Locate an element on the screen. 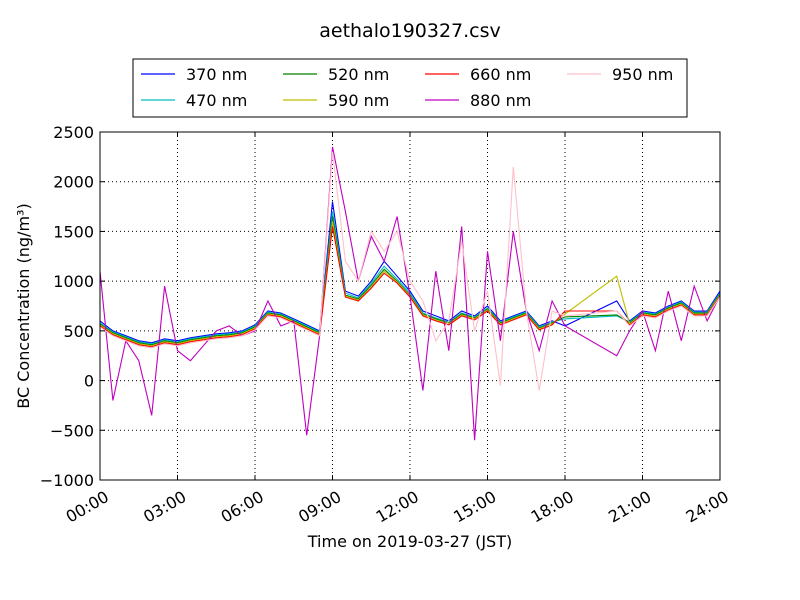  y-tick-label: 1500 is located at coordinates (73, 231).